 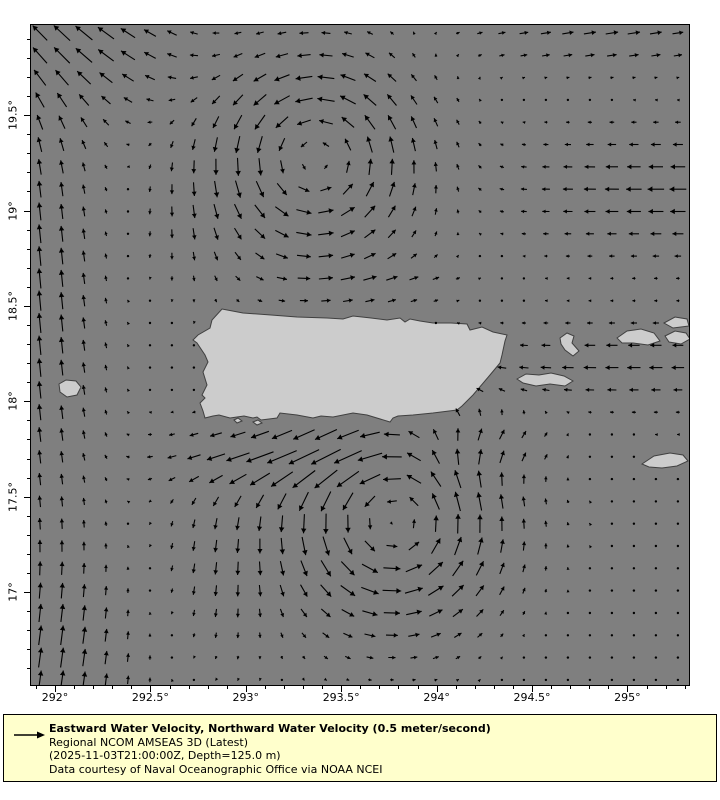 I want to click on land-puerto-rico, so click(x=350, y=365).